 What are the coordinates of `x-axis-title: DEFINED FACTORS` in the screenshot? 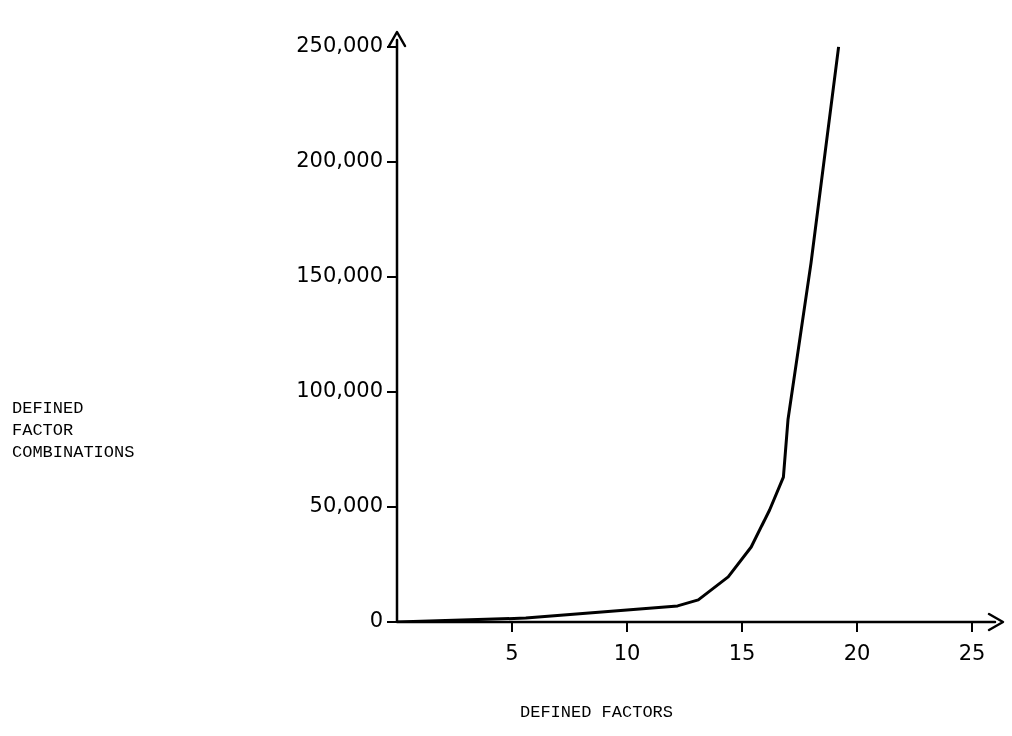 It's located at (597, 713).